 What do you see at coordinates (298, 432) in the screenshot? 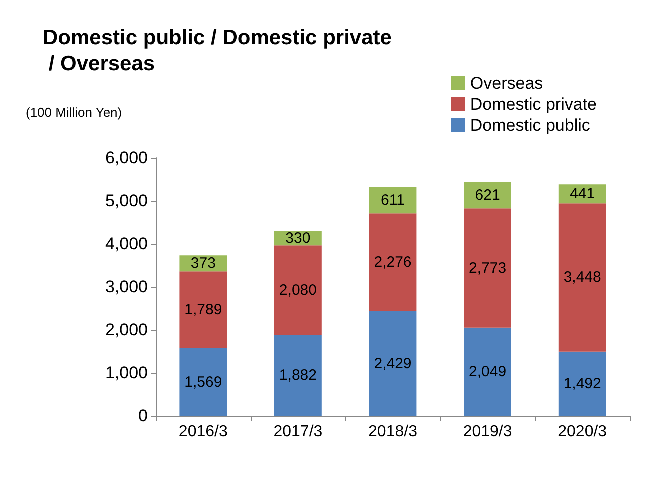
I see `x-tick-label: 2017/3` at bounding box center [298, 432].